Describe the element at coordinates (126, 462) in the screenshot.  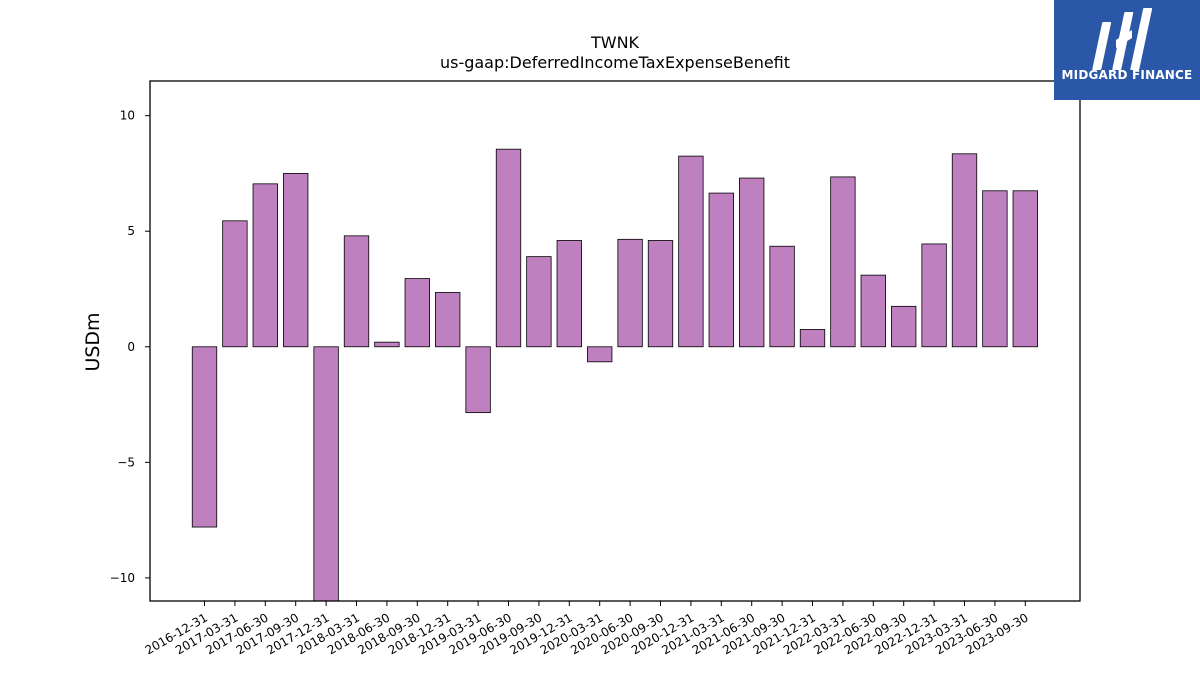
I see `y-tick-label: −5` at that location.